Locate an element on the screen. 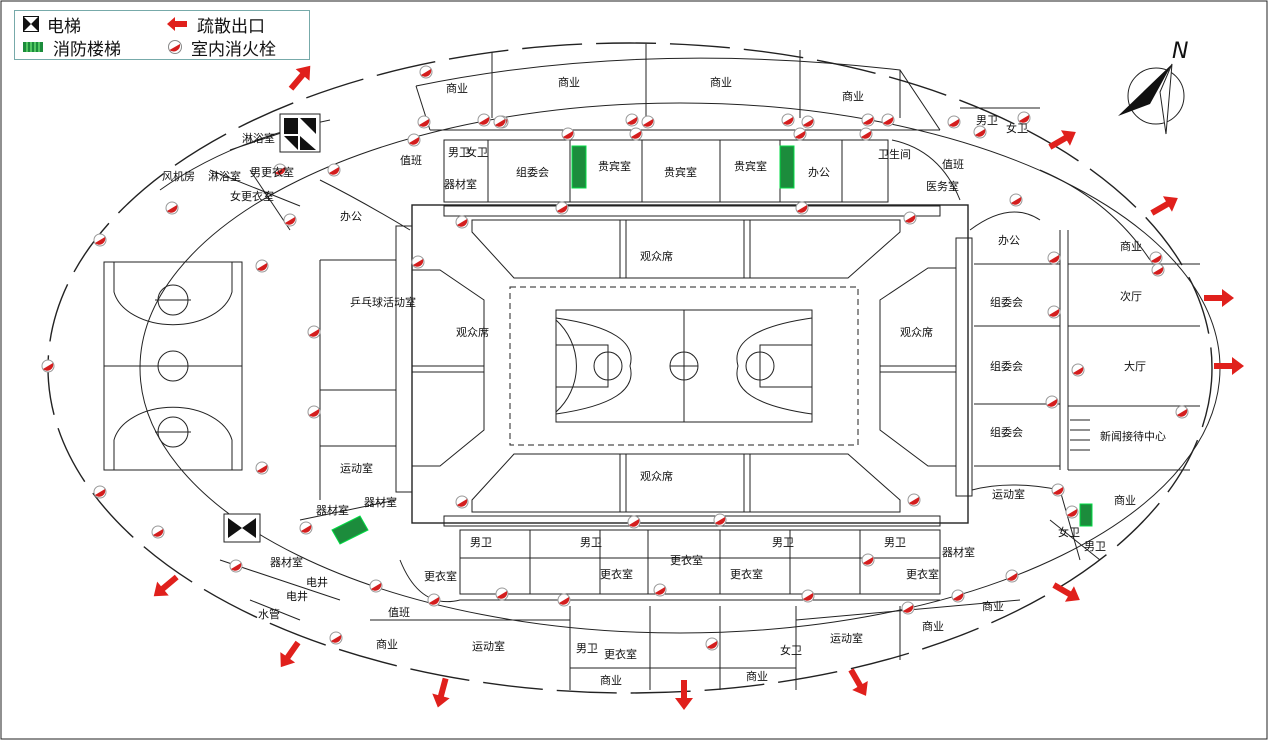 The image size is (1268, 744). legend-elevator: 电梯 is located at coordinates (52, 25).